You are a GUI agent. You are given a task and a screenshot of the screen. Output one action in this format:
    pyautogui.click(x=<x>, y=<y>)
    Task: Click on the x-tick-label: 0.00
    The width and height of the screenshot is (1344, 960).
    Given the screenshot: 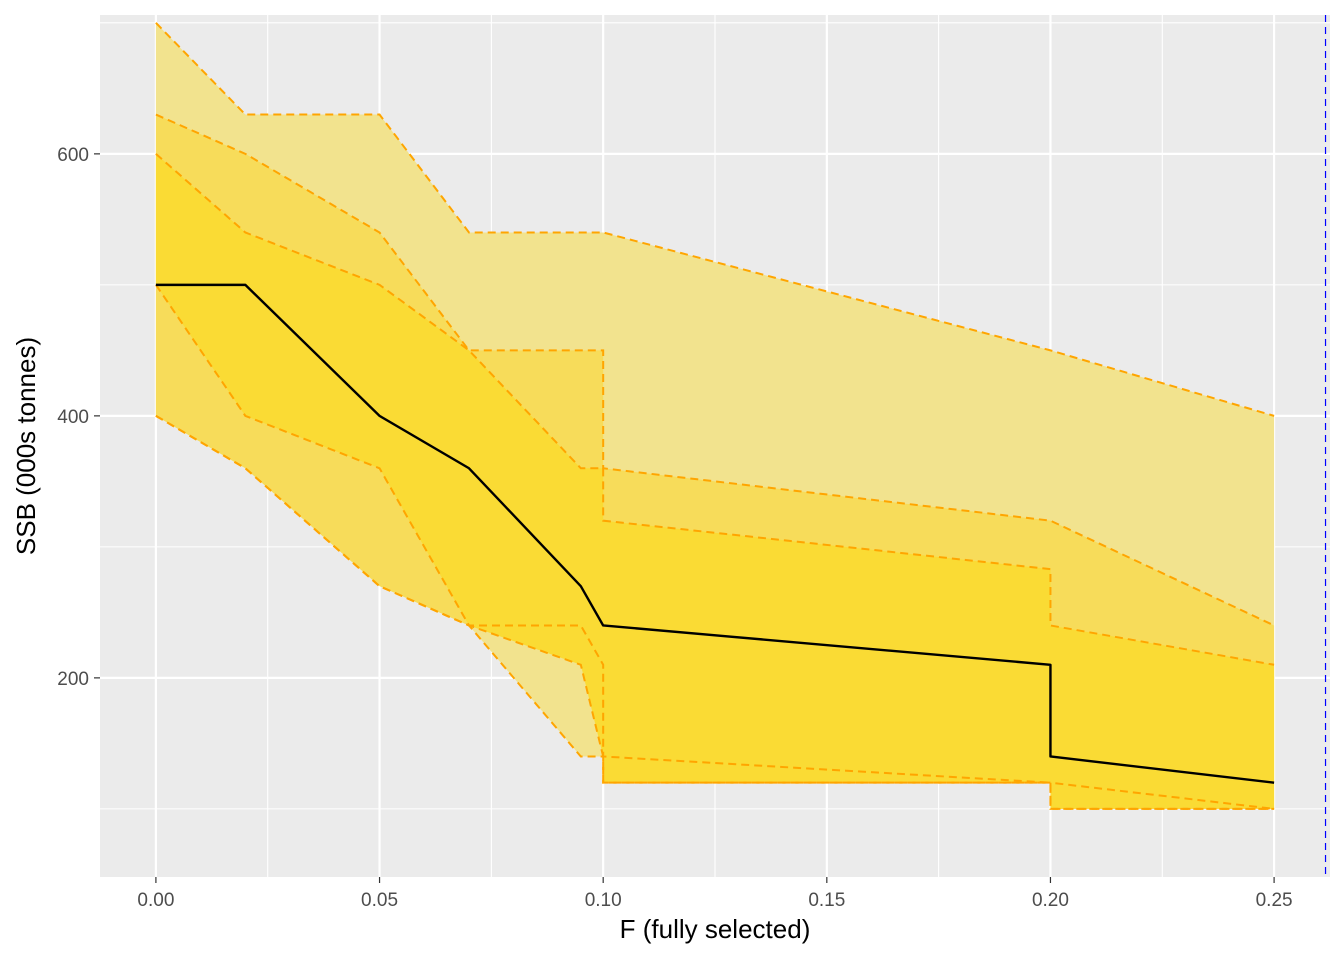 What is the action you would take?
    pyautogui.click(x=155, y=900)
    